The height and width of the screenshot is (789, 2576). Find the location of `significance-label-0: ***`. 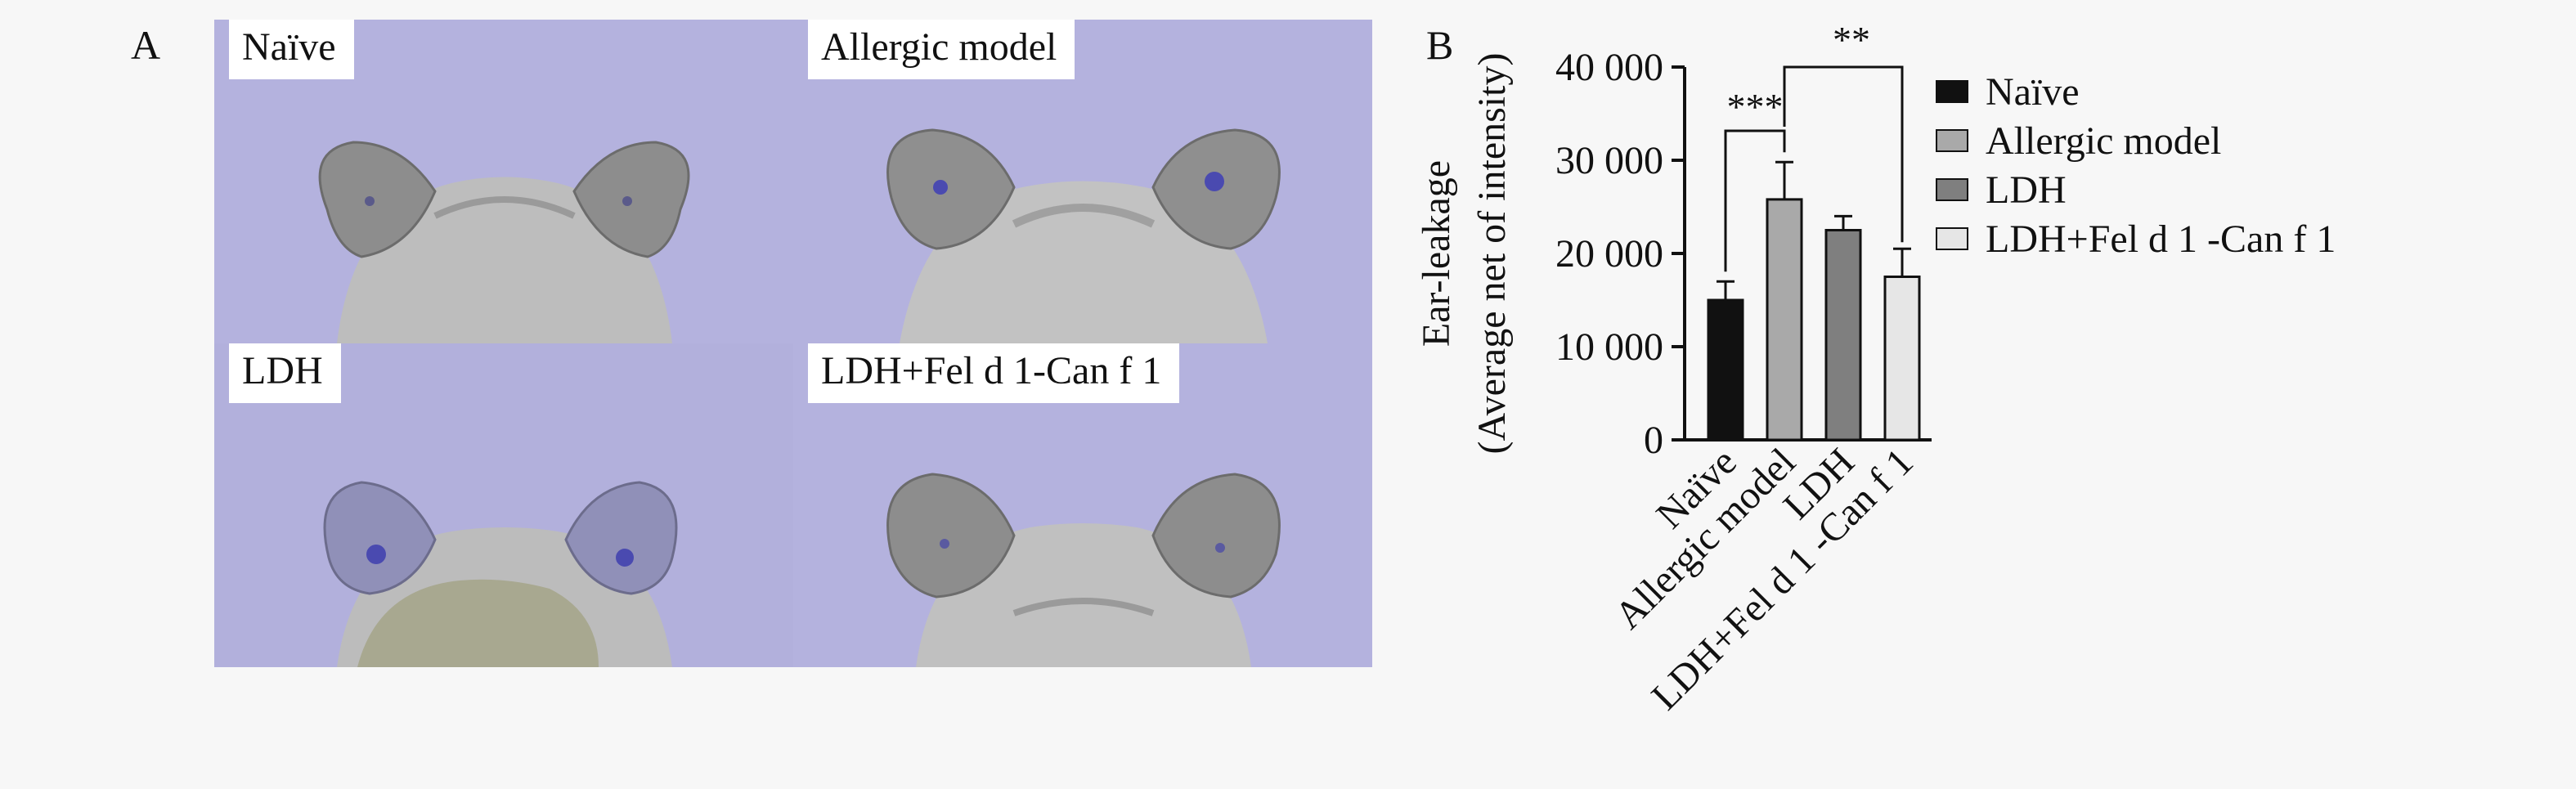

significance-label-0: *** is located at coordinates (1756, 107).